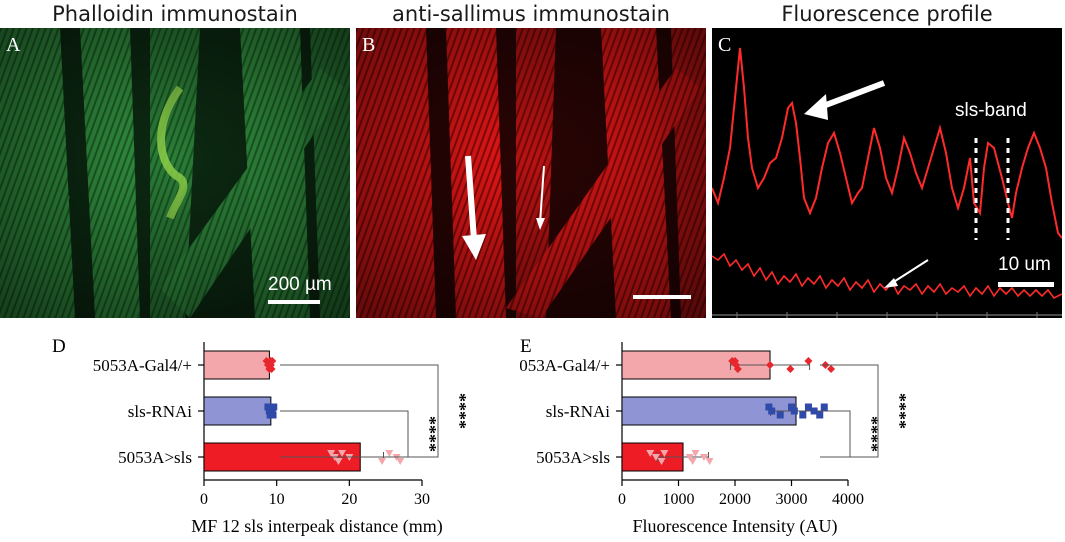  What do you see at coordinates (887, 315) in the screenshot?
I see `panel-c-bottom-axis` at bounding box center [887, 315].